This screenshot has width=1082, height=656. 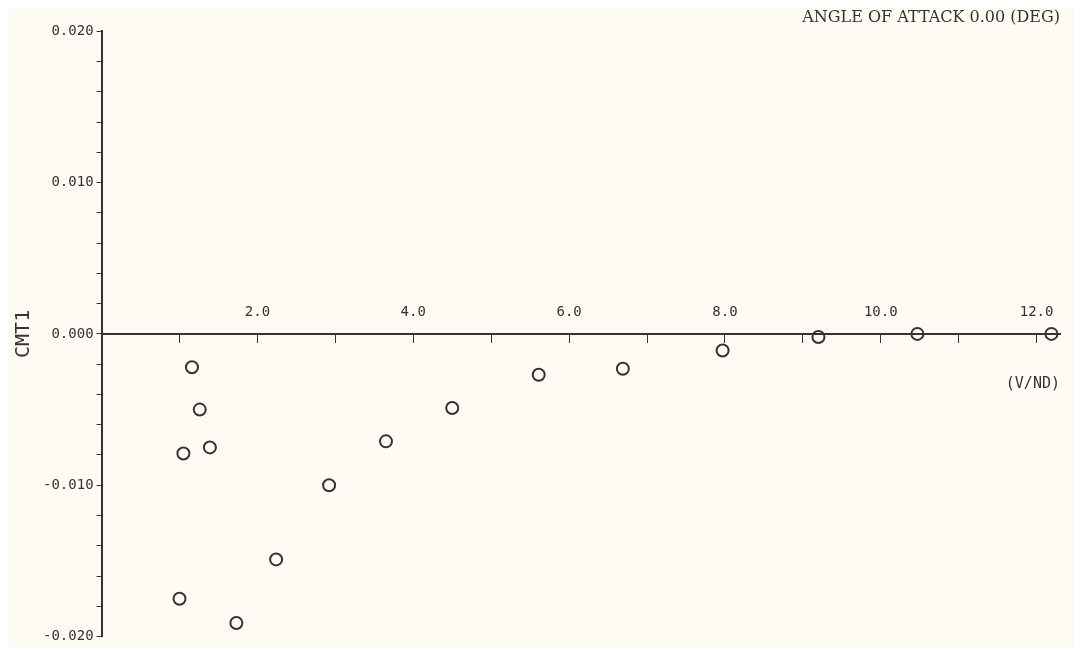 I want to click on x-tick-label: 12.0, so click(x=1036, y=310).